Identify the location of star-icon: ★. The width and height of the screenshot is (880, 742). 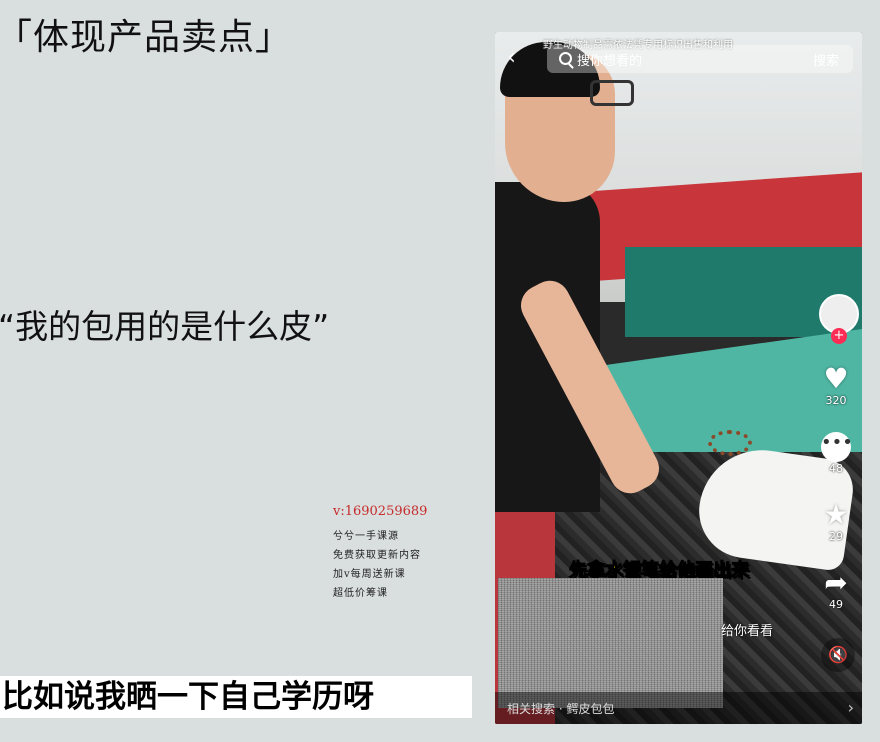
(836, 514).